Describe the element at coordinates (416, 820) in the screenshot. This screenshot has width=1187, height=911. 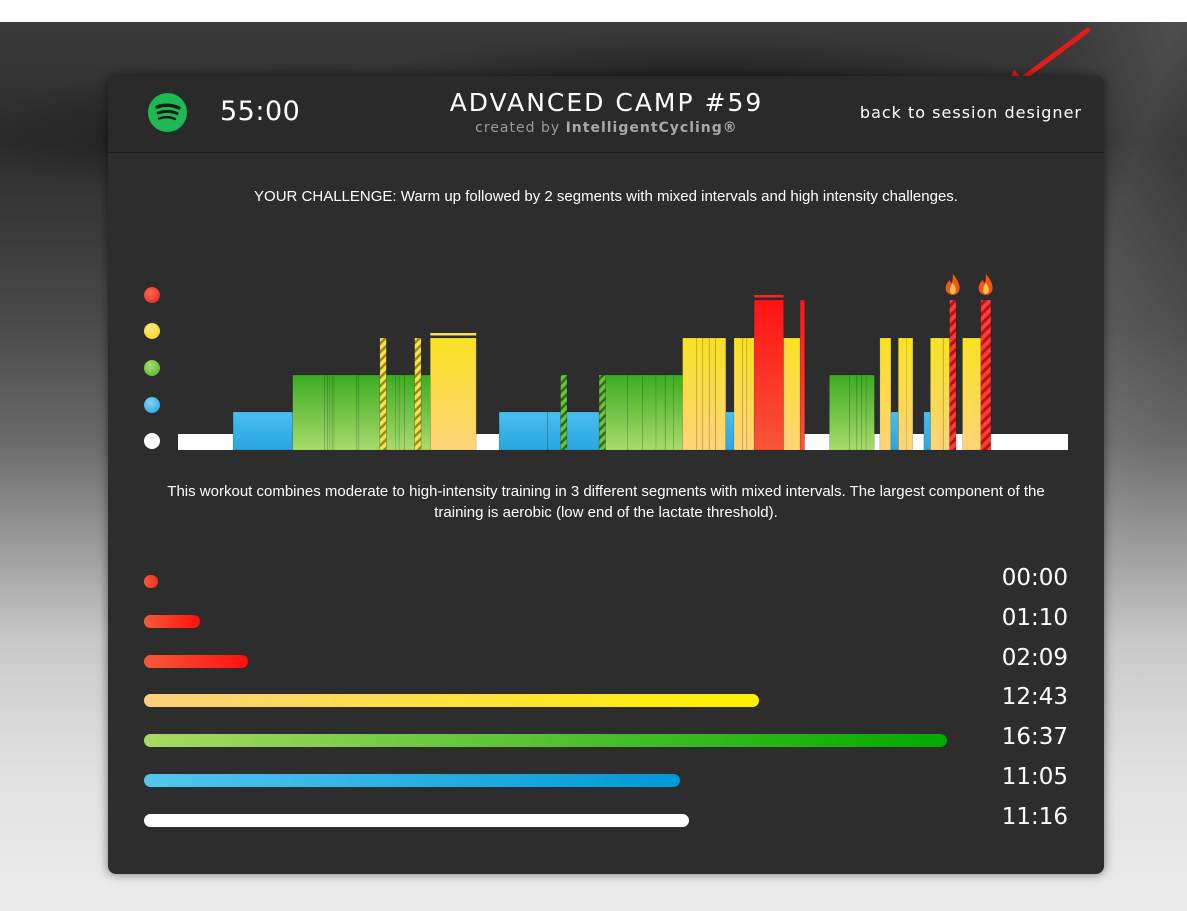
I see `zone-bar-white` at that location.